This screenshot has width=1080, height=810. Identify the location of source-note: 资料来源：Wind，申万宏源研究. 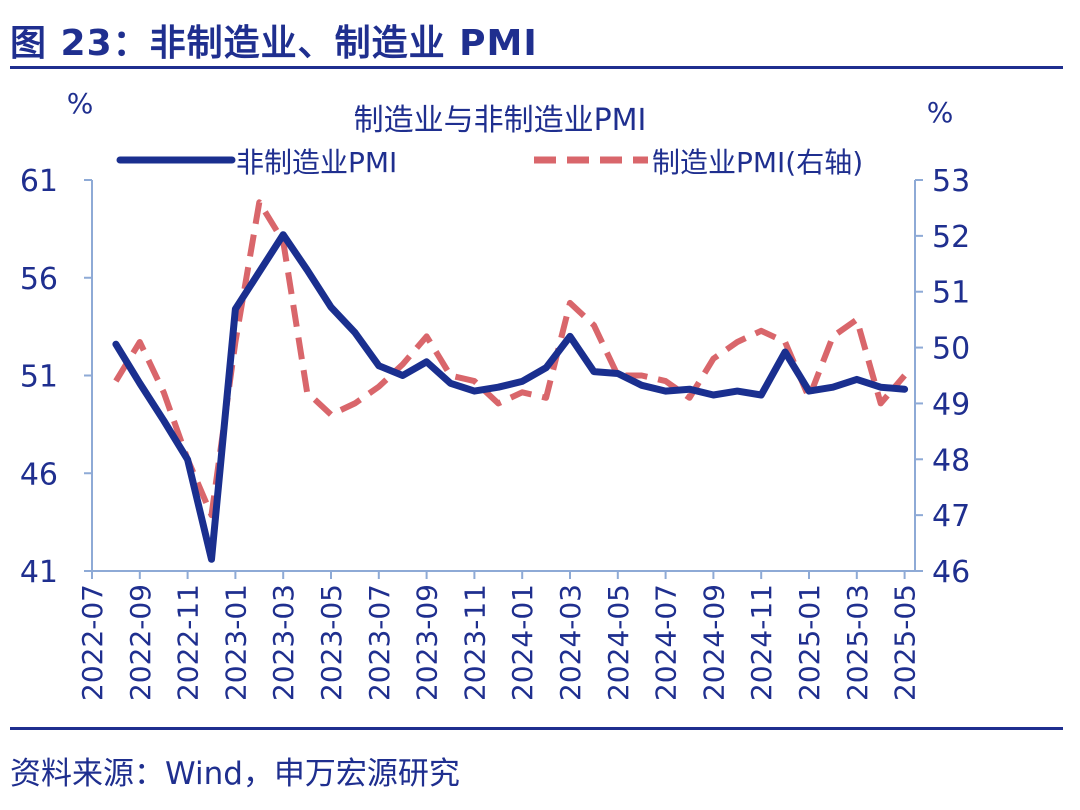
(235, 774).